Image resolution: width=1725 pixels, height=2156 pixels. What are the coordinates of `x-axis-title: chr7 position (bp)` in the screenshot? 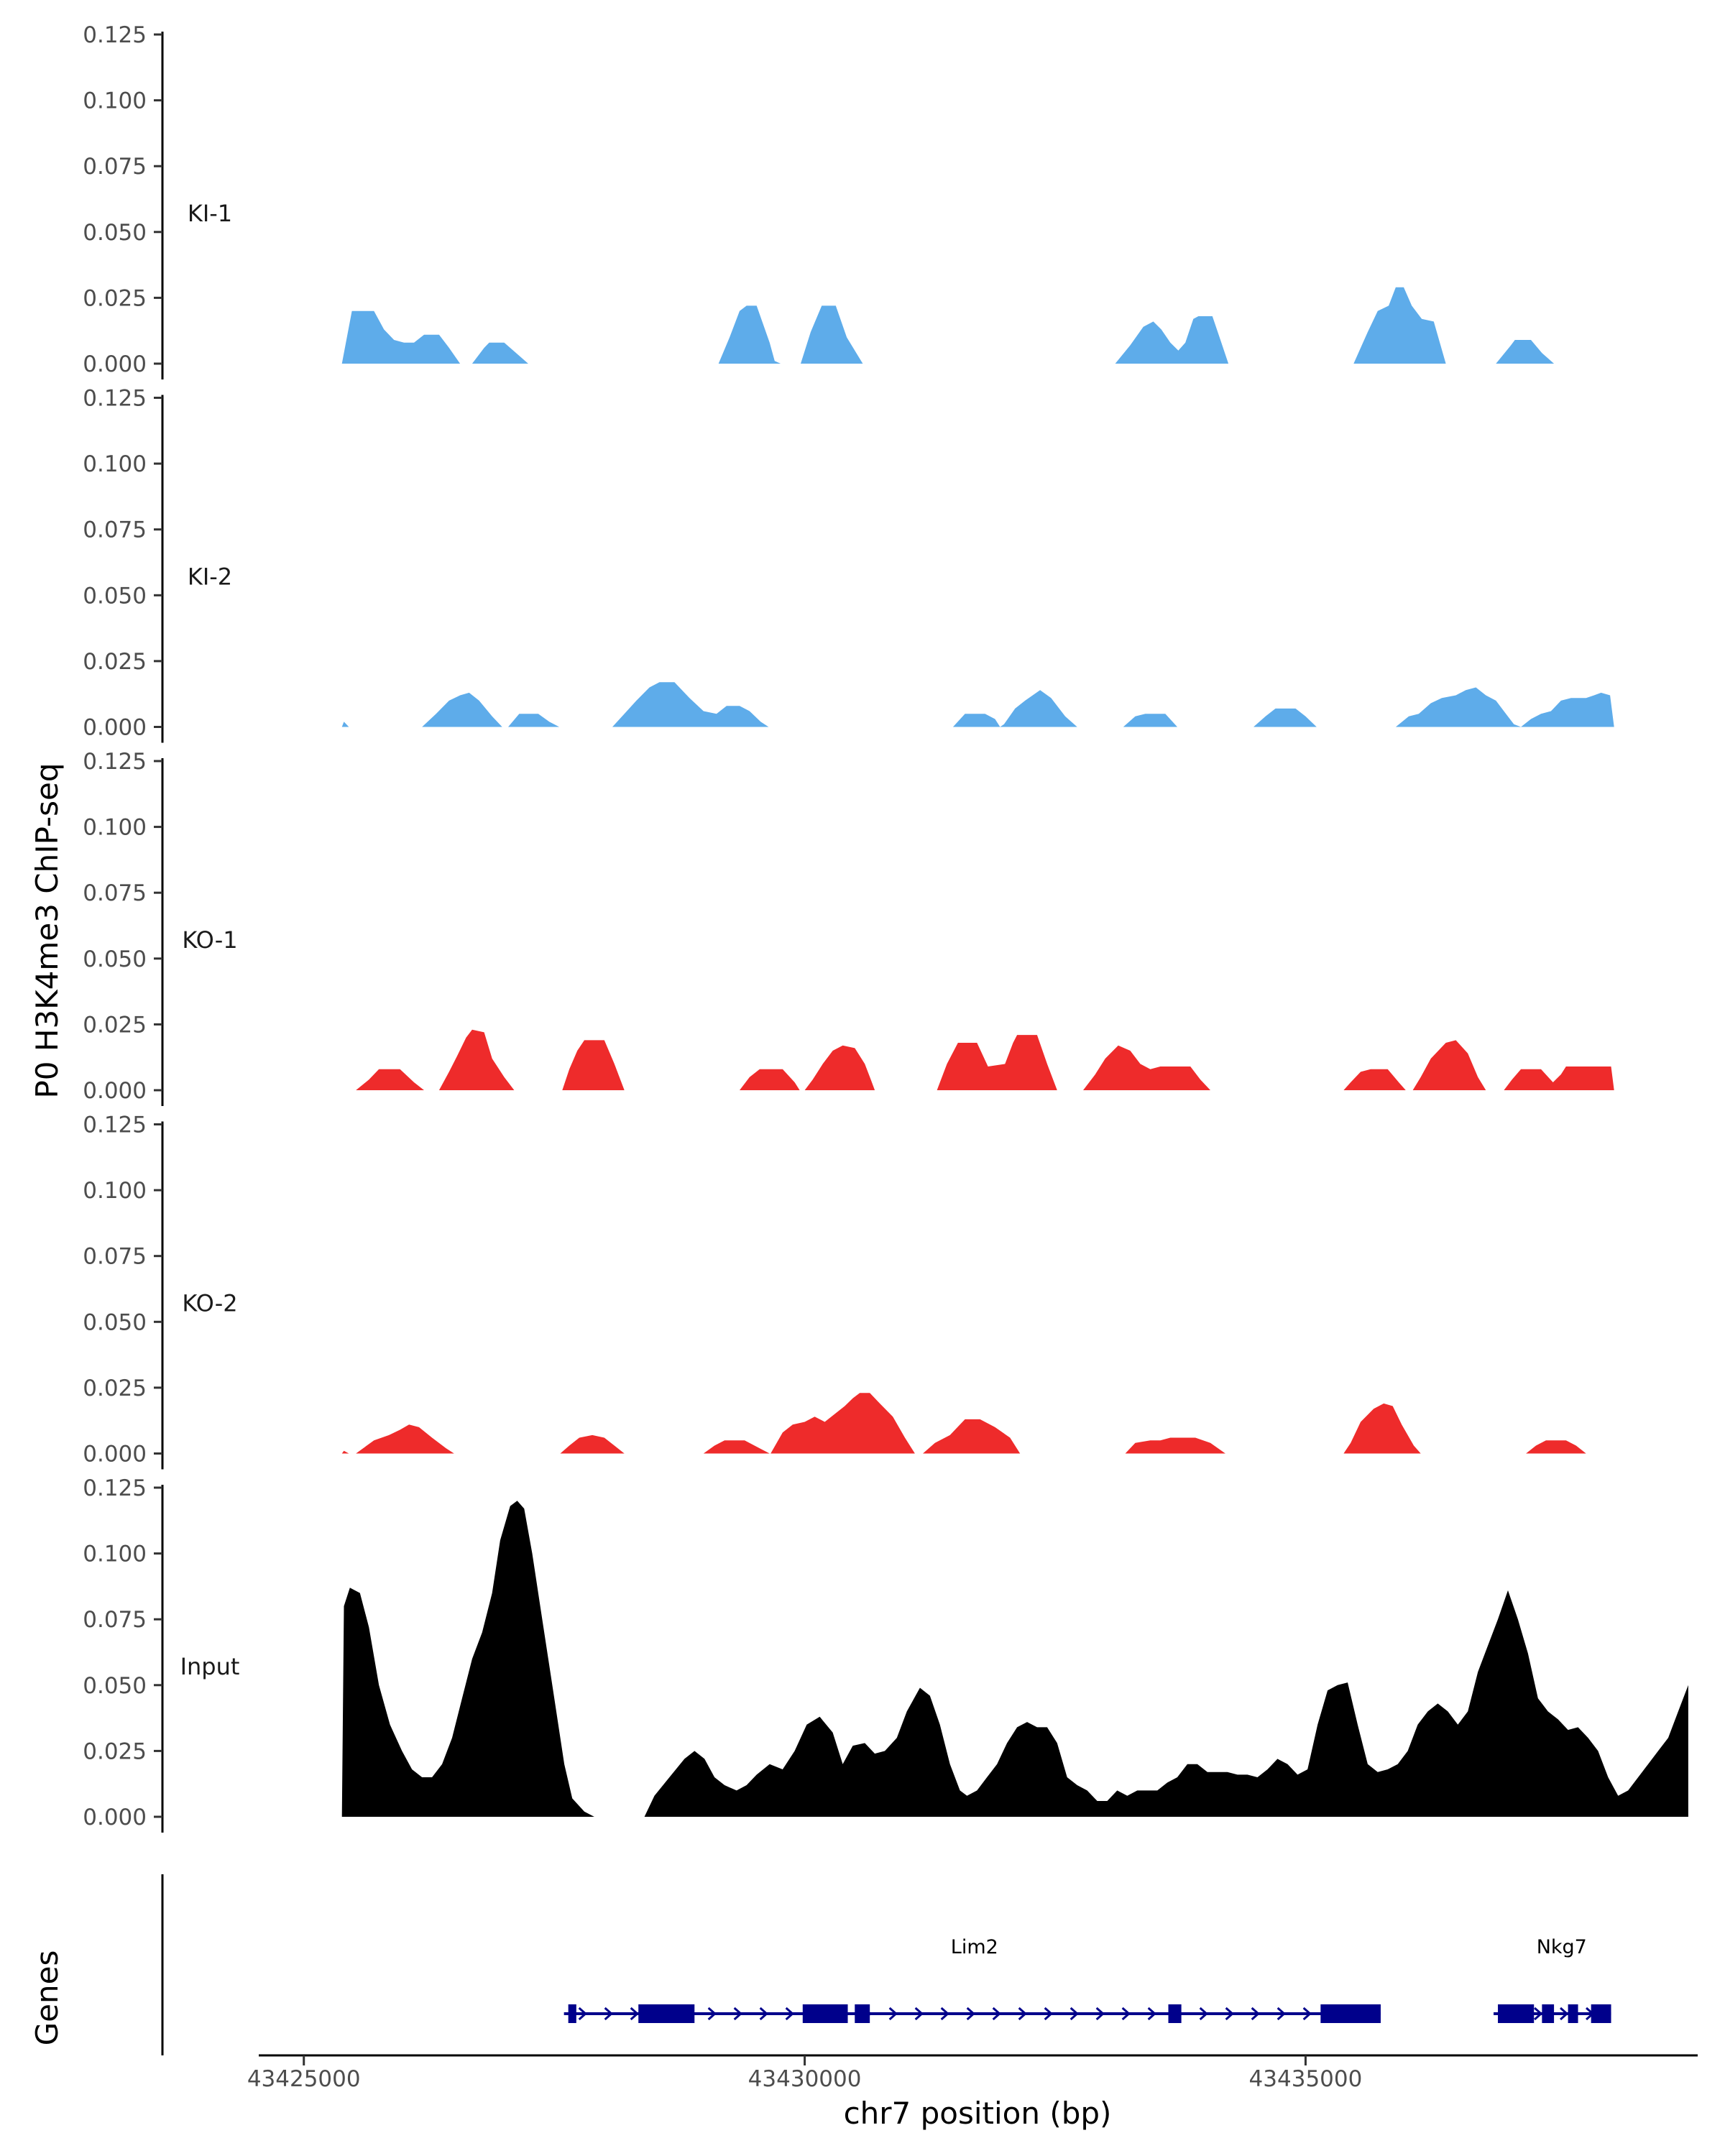 It's located at (978, 2113).